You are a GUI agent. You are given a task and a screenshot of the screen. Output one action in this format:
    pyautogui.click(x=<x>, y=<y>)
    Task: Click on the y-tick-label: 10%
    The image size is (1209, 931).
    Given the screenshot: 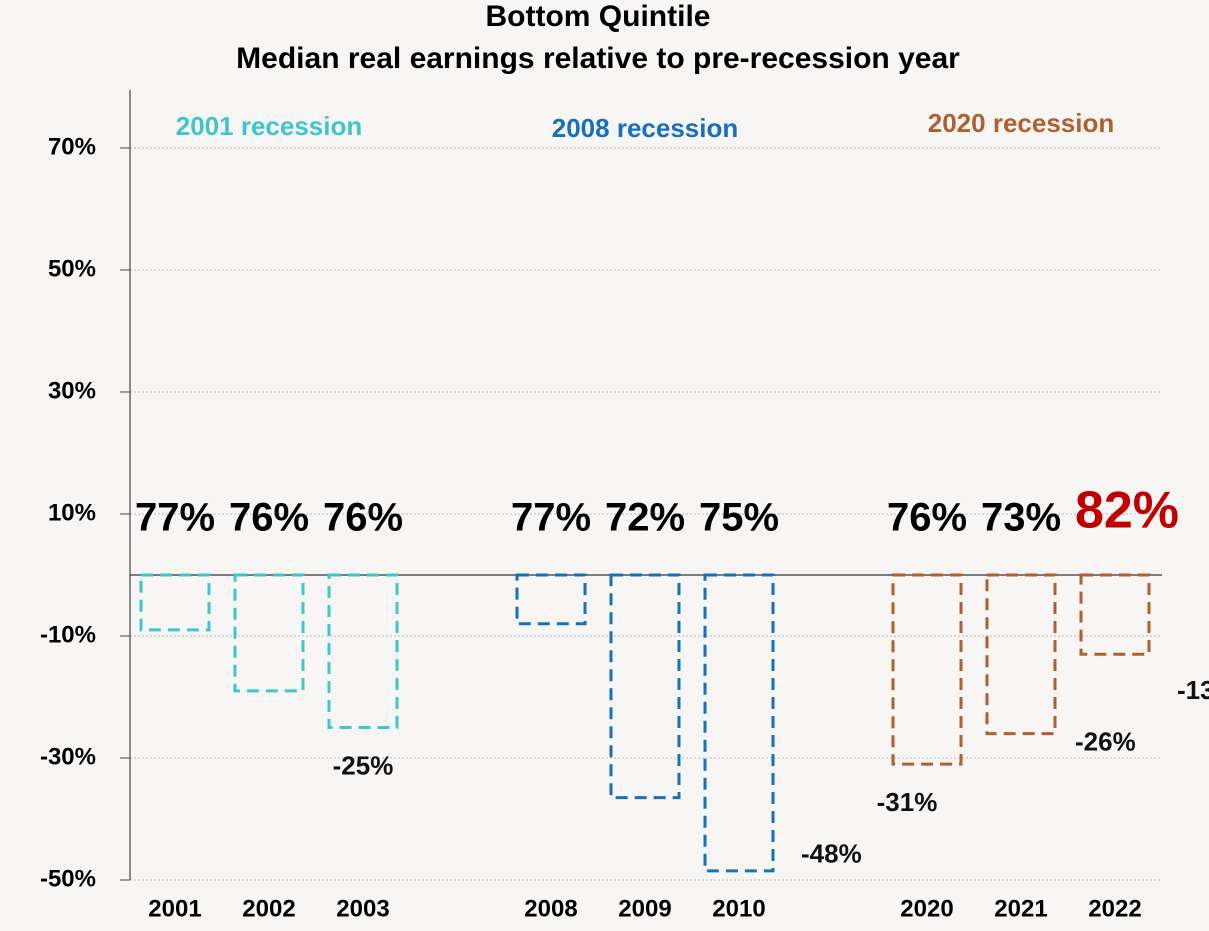 What is the action you would take?
    pyautogui.click(x=72, y=512)
    